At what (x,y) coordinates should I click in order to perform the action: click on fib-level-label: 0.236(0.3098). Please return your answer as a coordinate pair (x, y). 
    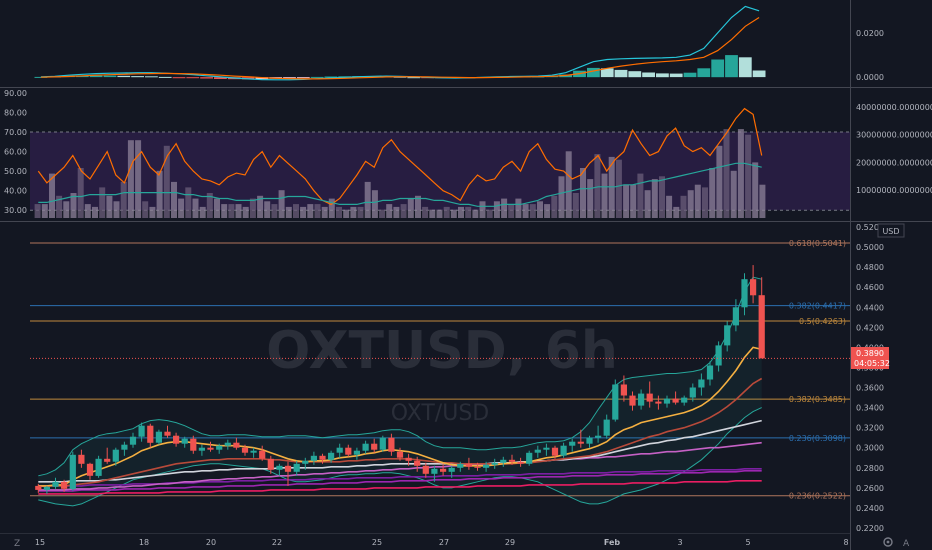
    Looking at the image, I should click on (817, 438).